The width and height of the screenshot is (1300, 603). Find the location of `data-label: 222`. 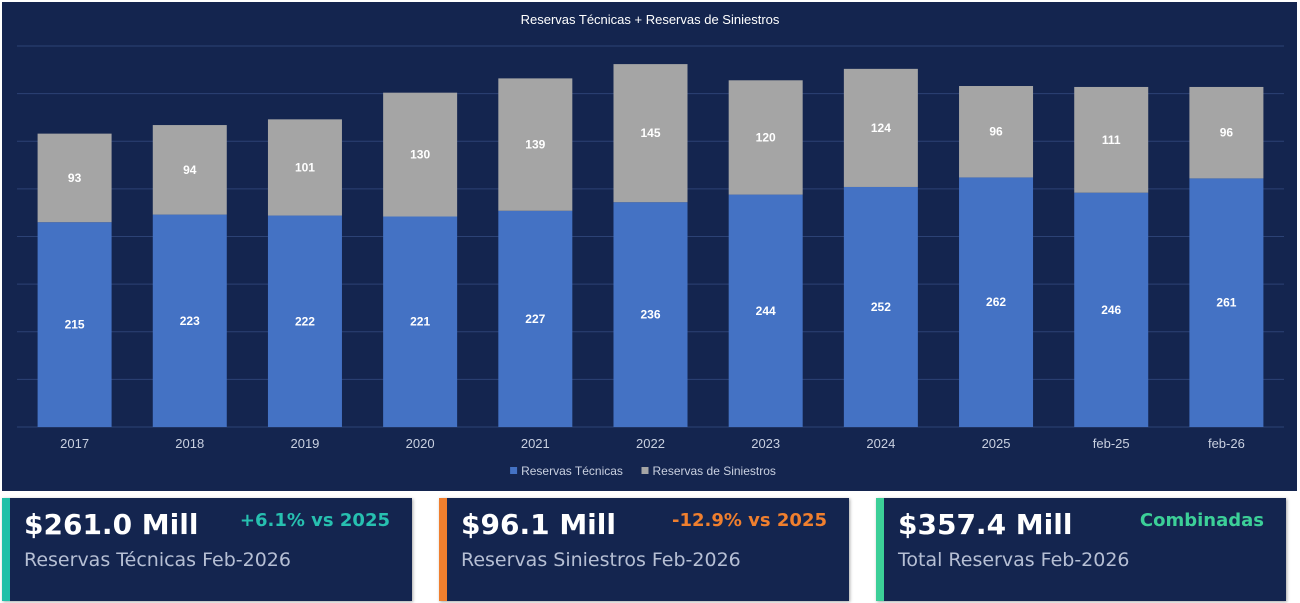

data-label: 222 is located at coordinates (305, 321).